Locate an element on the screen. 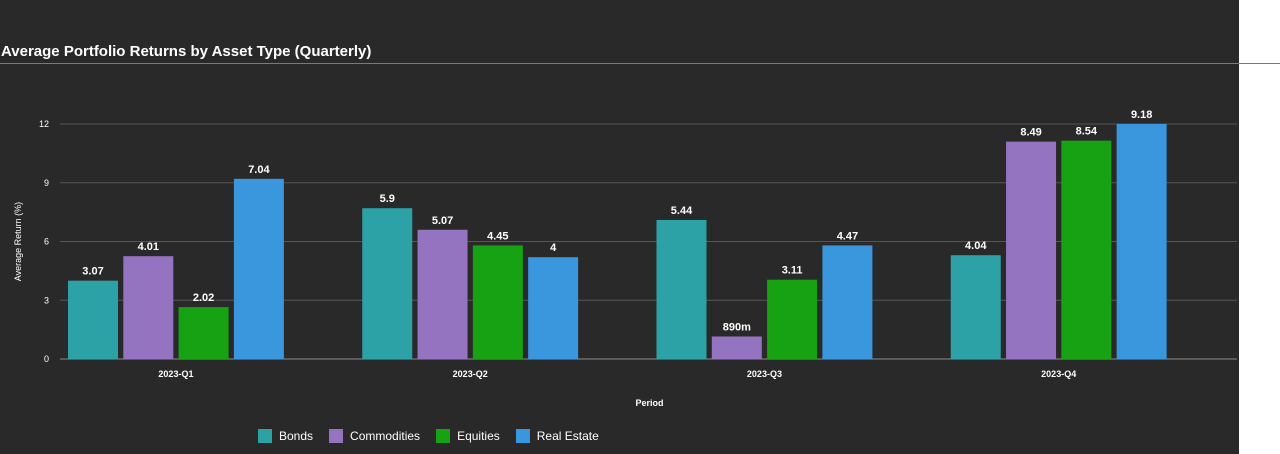 This screenshot has width=1280, height=454. data-label: 8.54 is located at coordinates (1087, 132).